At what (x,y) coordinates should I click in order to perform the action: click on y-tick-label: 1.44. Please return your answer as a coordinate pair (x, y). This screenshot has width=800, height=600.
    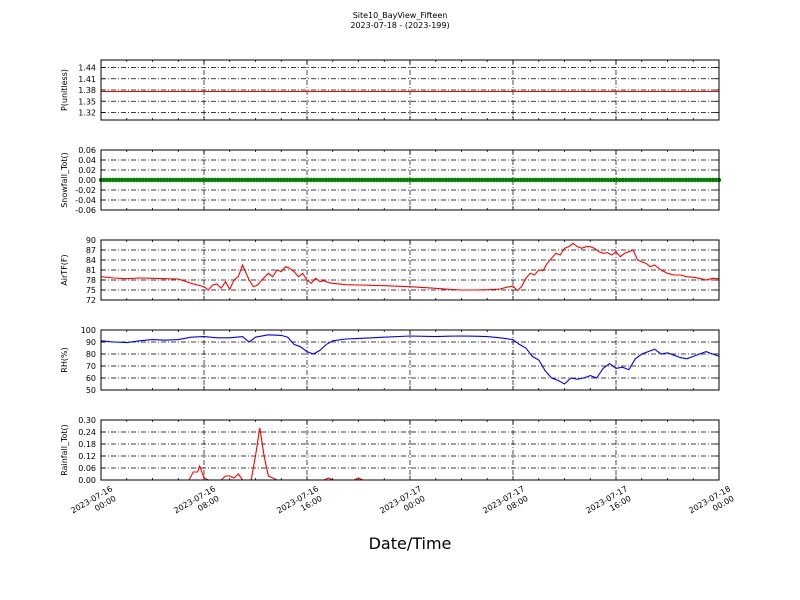
    Looking at the image, I should click on (87, 68).